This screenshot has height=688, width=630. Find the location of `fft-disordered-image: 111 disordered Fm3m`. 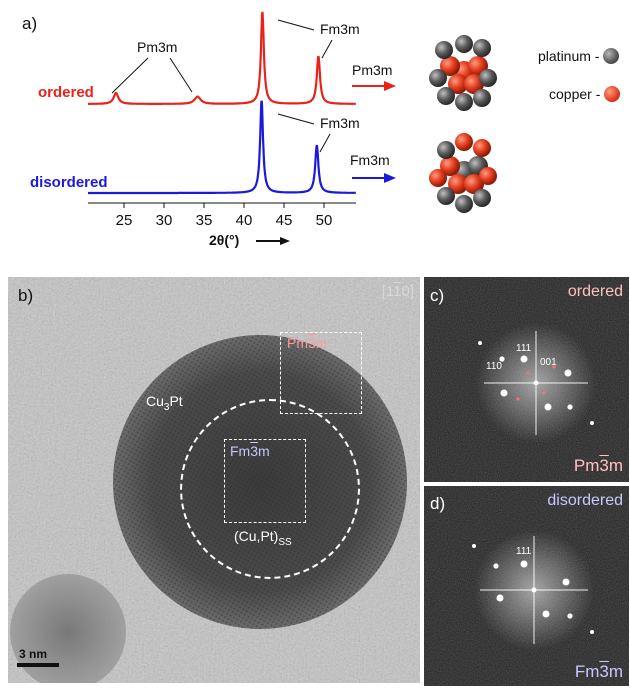

fft-disordered-image: 111 disordered Fm3m is located at coordinates (526, 586).